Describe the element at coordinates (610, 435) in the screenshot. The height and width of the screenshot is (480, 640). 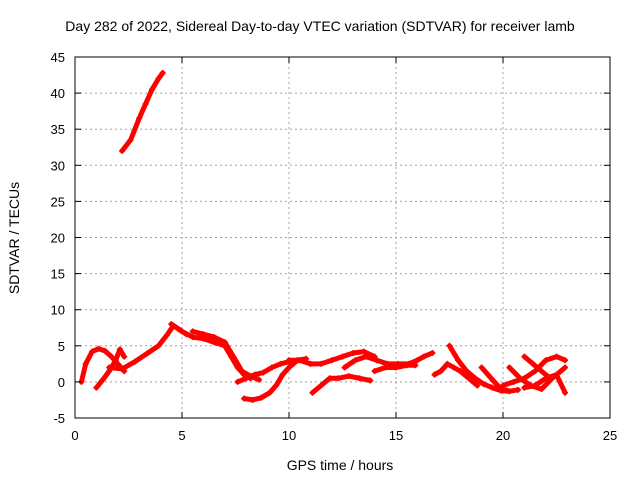
I see `x-tick-label: 25` at that location.